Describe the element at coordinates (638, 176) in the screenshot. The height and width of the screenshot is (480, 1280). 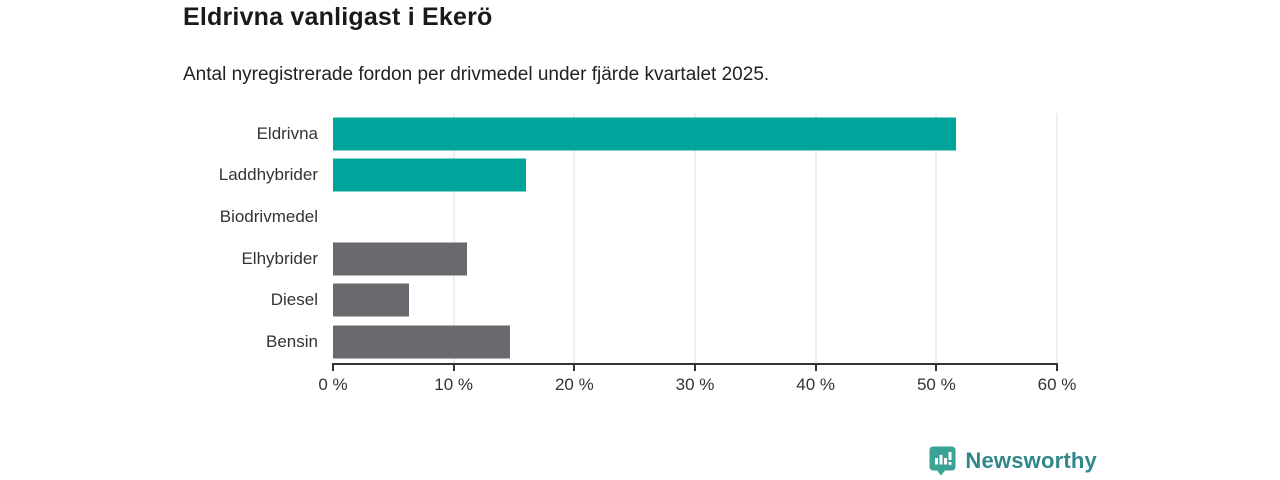
I see `bar-row: Laddhybrider` at that location.